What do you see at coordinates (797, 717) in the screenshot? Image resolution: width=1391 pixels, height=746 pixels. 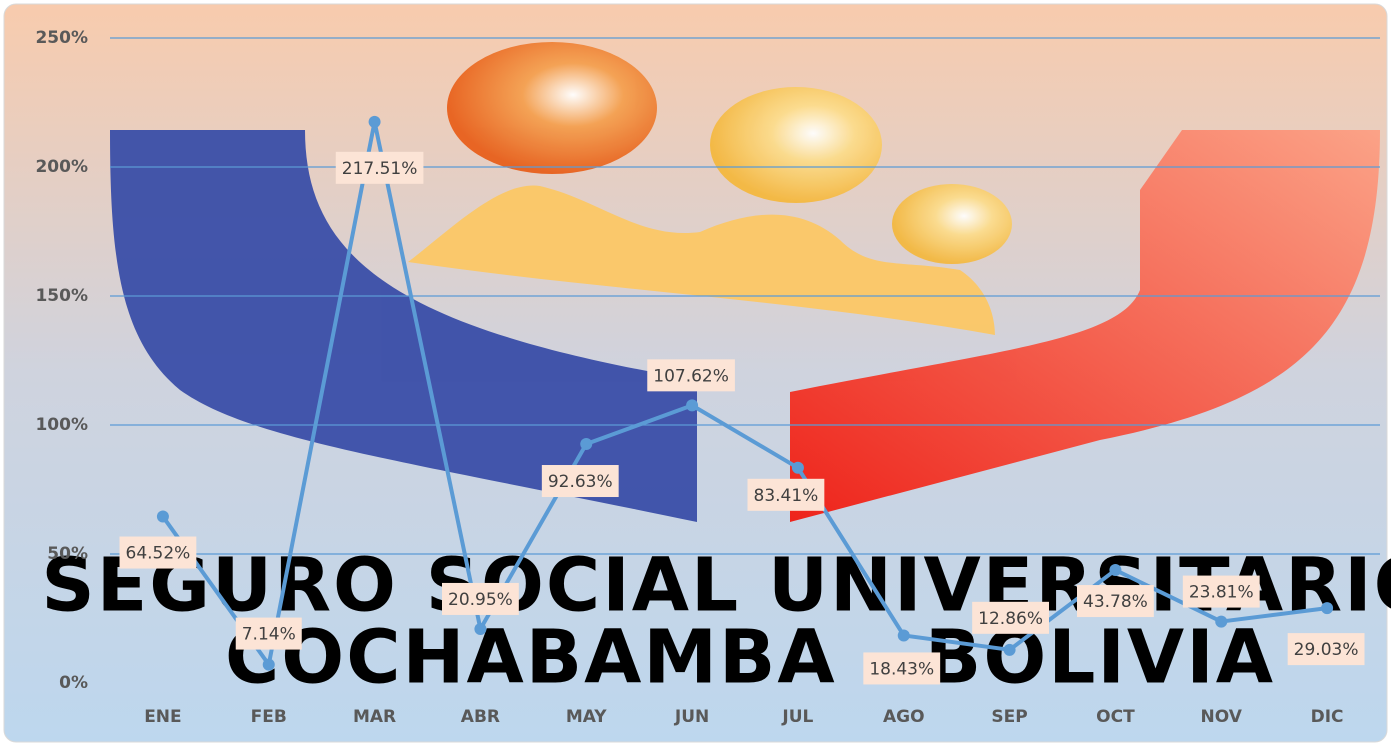 I see `x-tick-label: JUL` at bounding box center [797, 717].